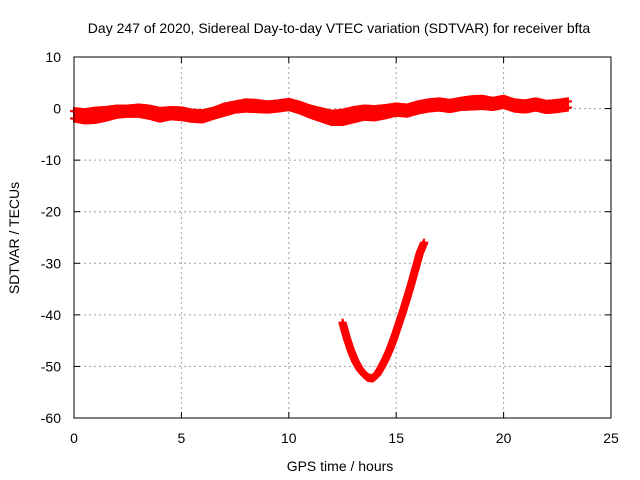  What do you see at coordinates (182, 438) in the screenshot?
I see `x-tick-label: 5` at bounding box center [182, 438].